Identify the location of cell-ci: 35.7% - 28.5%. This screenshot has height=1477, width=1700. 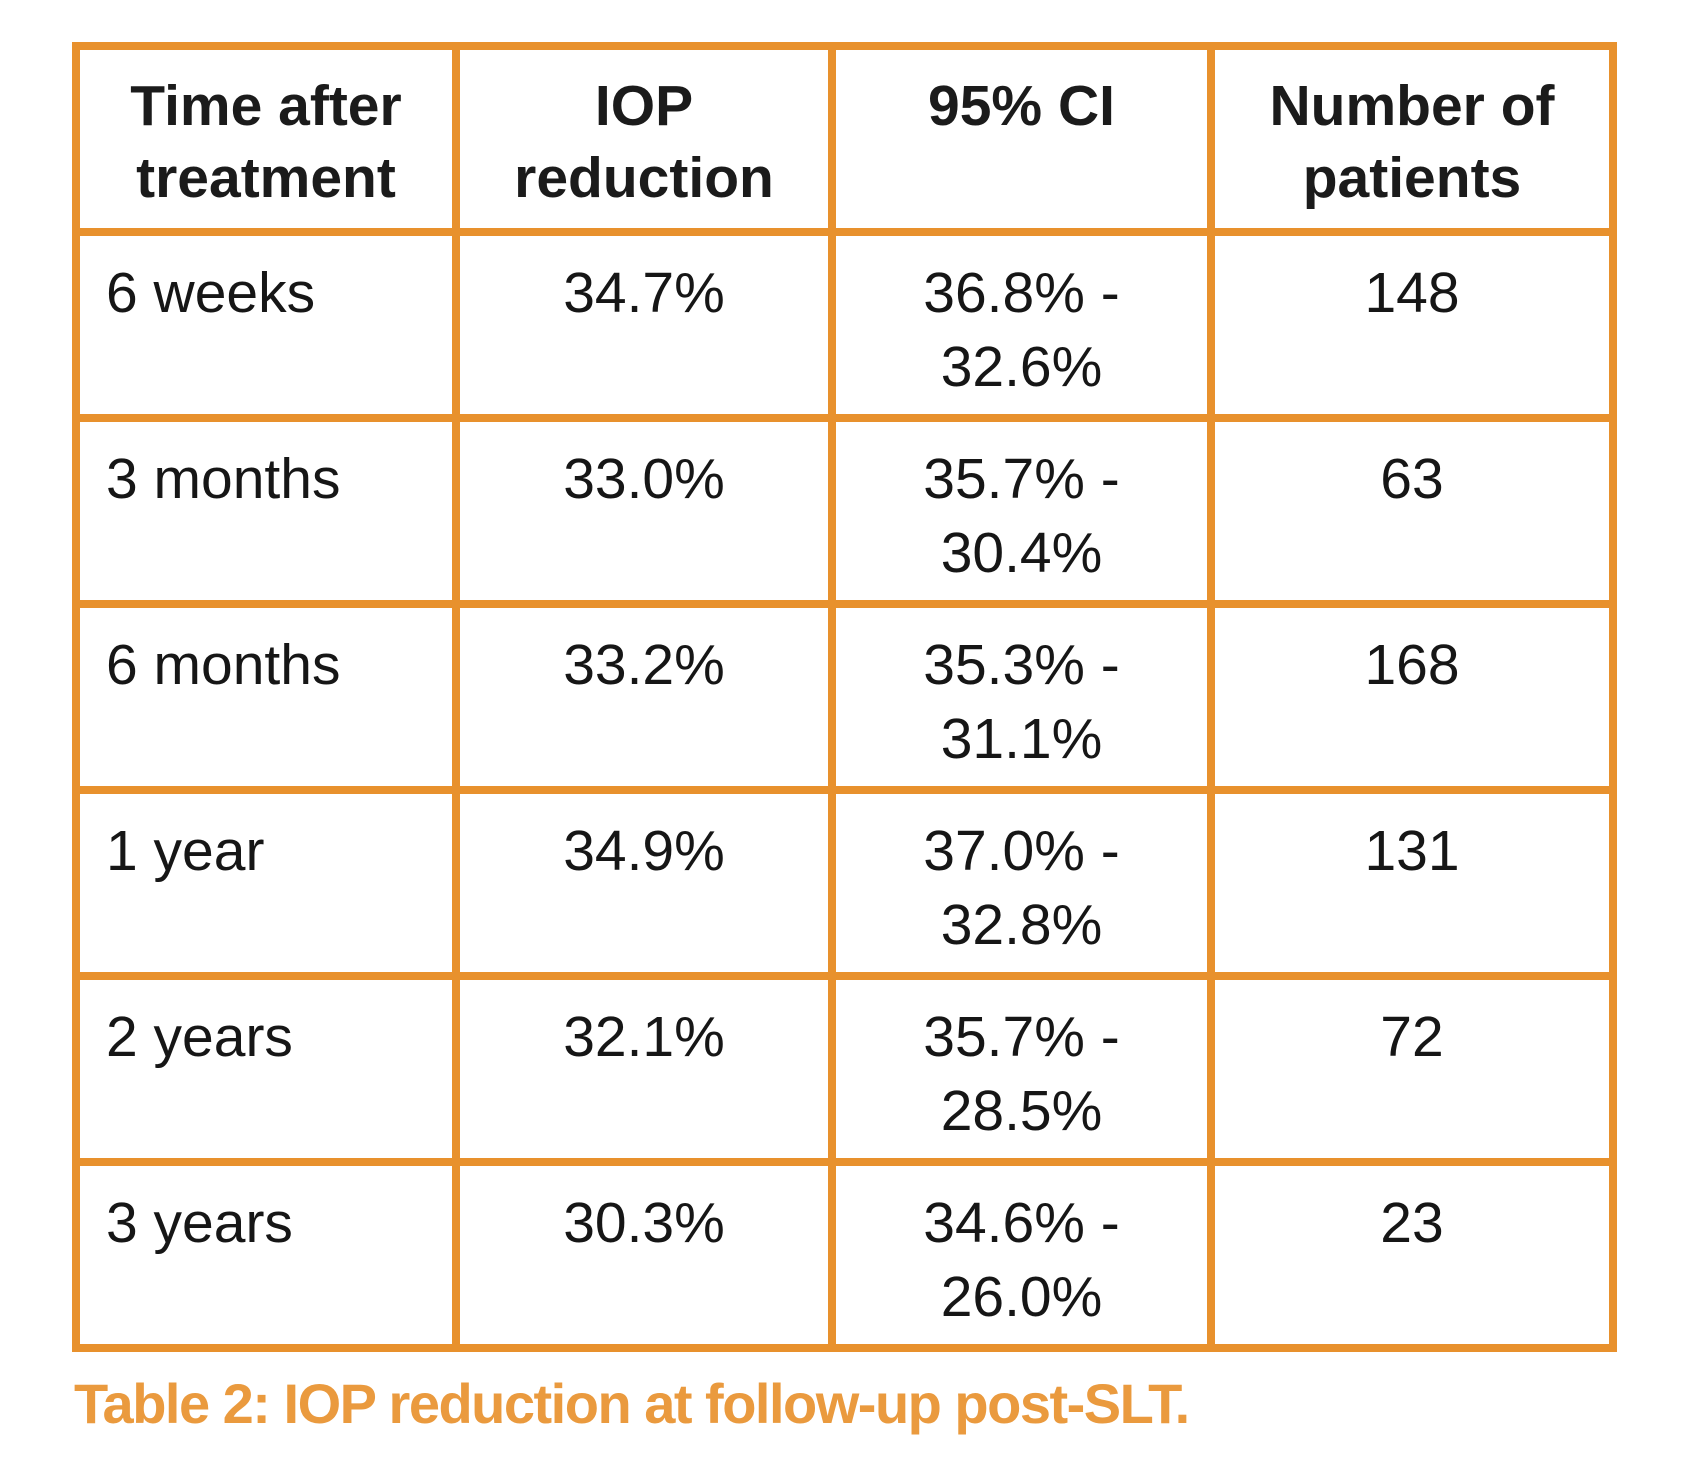
(1021, 1069).